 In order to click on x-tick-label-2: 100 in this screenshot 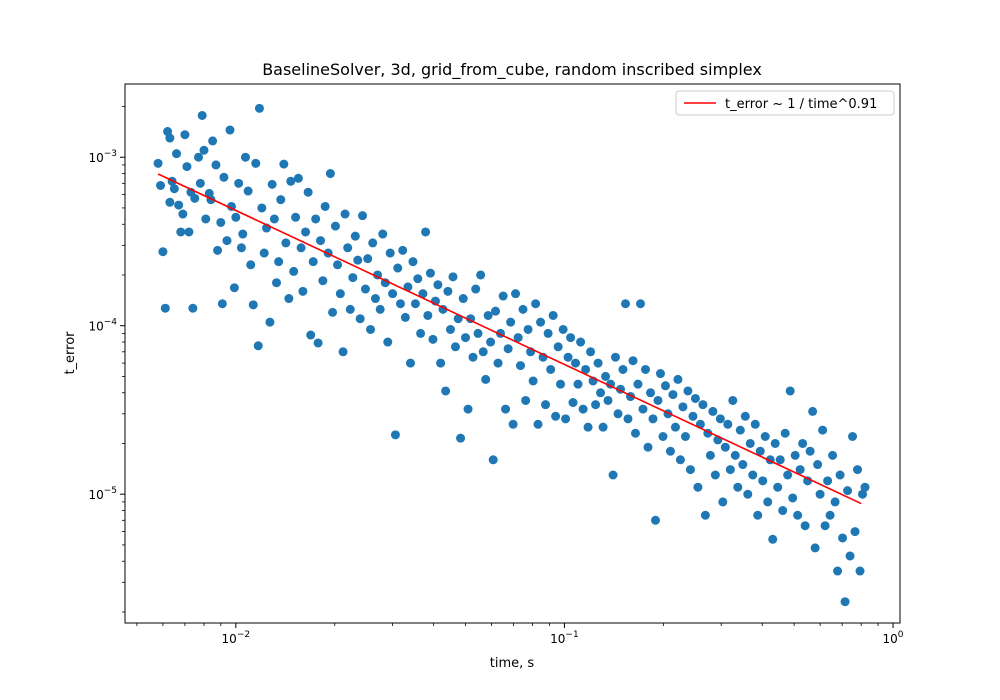, I will do `click(893, 638)`.